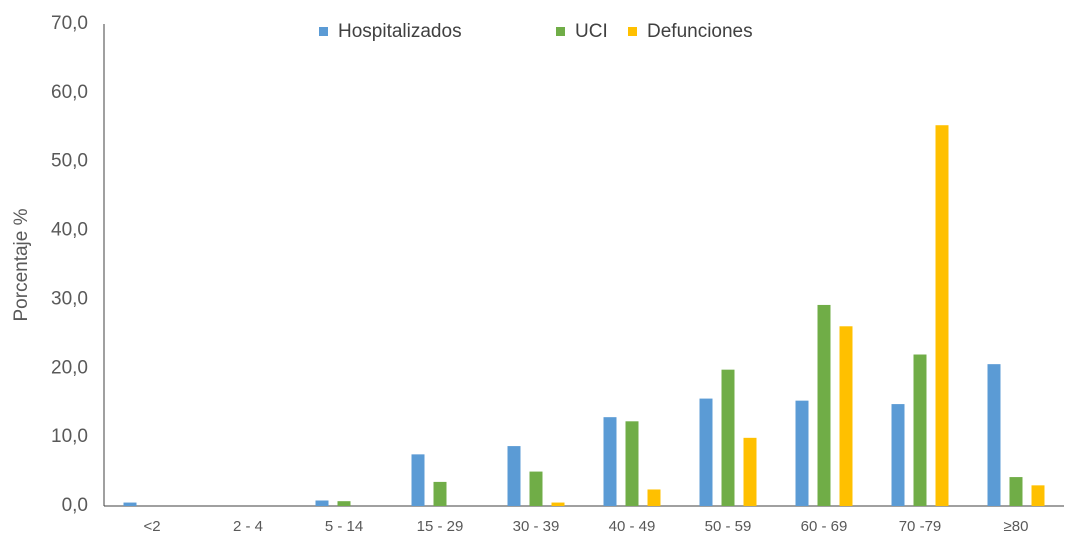 The image size is (1068, 540). I want to click on y-tick-label: 30,0, so click(69, 298).